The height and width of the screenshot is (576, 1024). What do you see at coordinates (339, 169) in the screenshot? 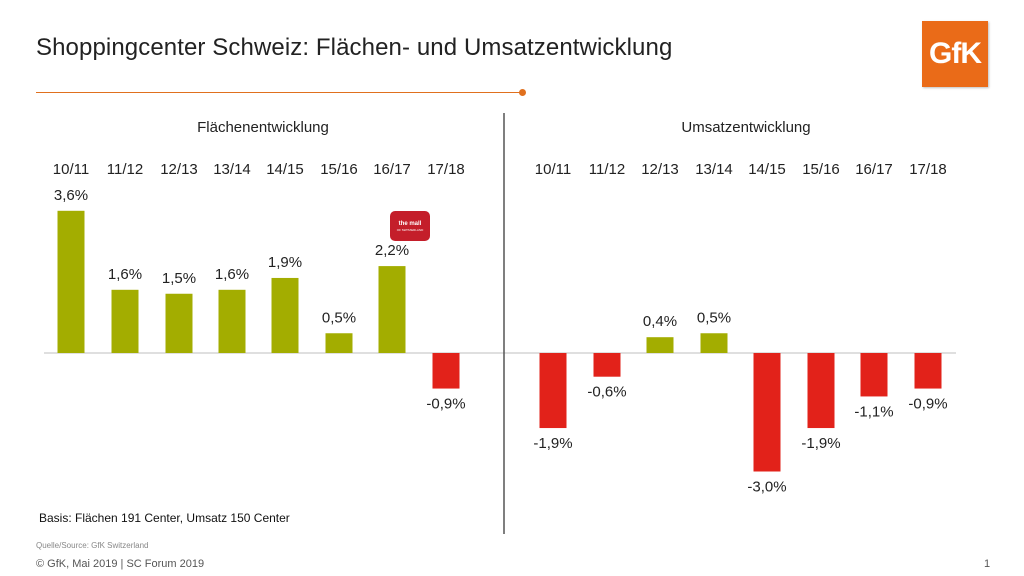
I see `area-category-label: 15/16` at bounding box center [339, 169].